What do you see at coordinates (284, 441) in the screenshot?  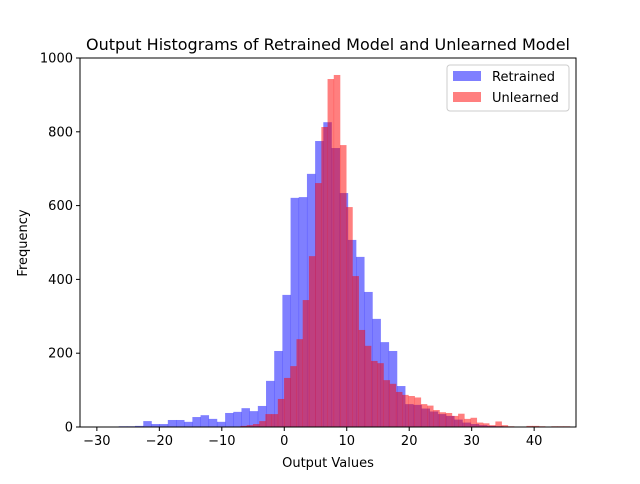 I see `x-tick-label: 0` at bounding box center [284, 441].